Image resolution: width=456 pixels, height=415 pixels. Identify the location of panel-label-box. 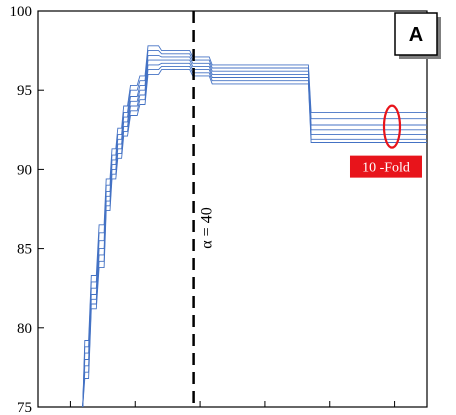
(416, 34).